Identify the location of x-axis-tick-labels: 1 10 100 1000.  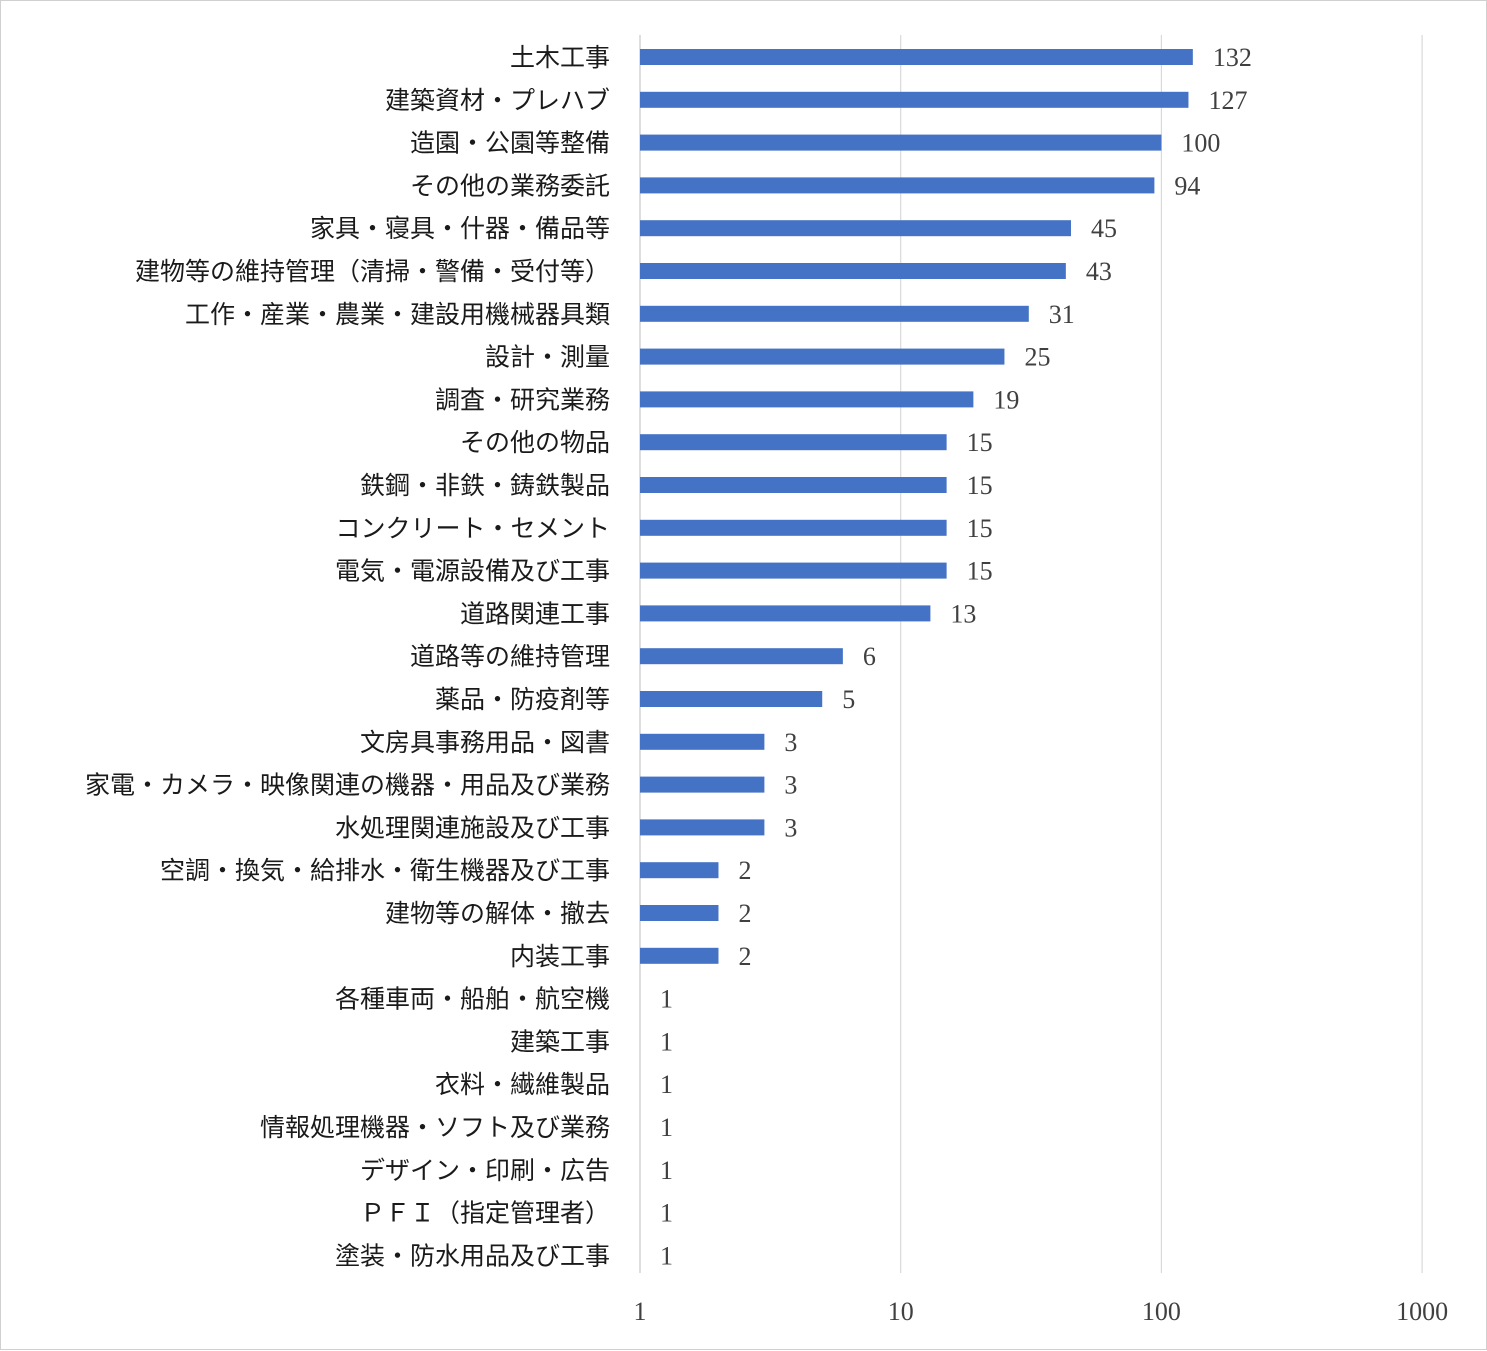
(1041, 1311).